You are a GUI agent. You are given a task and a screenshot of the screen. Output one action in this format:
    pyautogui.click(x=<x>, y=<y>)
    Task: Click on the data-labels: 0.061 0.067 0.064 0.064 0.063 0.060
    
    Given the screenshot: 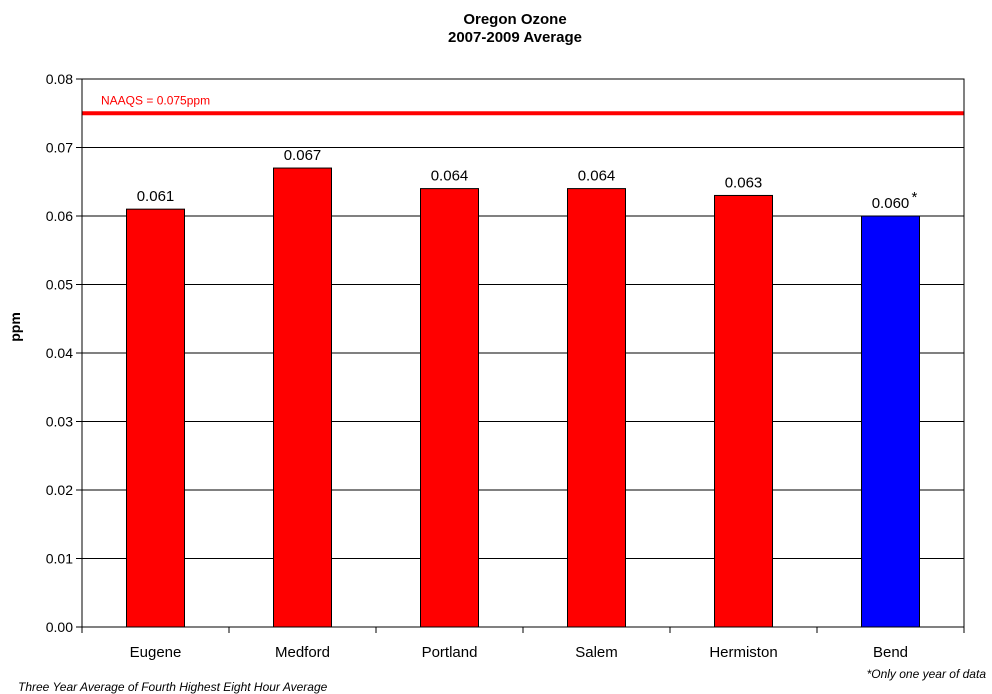 What is the action you would take?
    pyautogui.click(x=523, y=179)
    